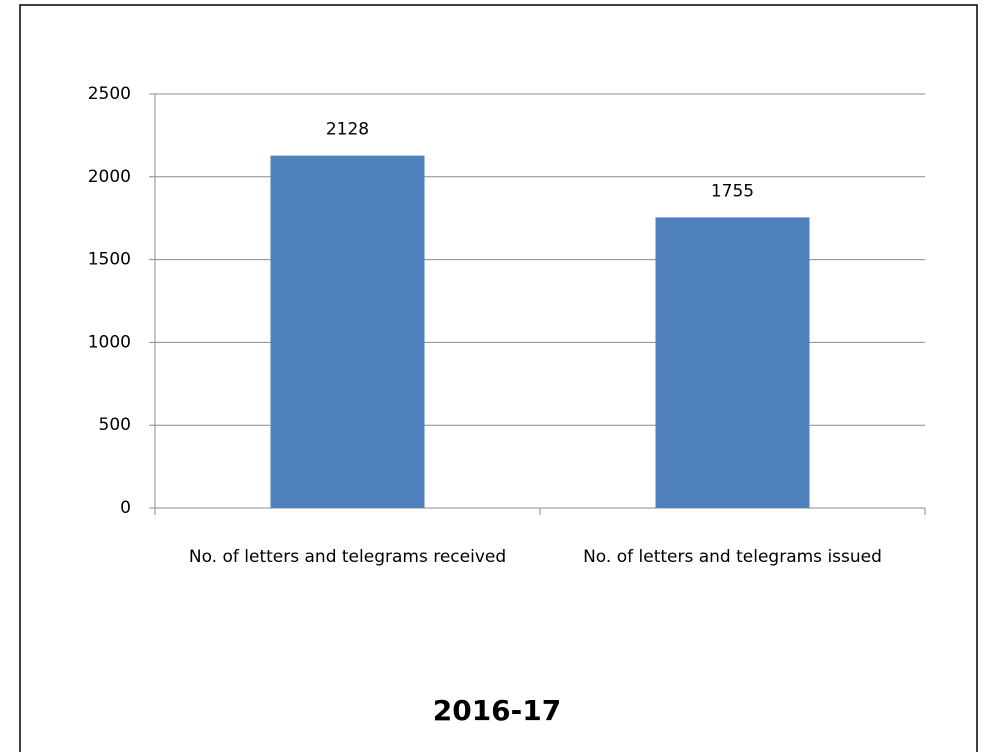  What do you see at coordinates (732, 557) in the screenshot?
I see `x-tick-label: No. of letters and telegrams issued` at bounding box center [732, 557].